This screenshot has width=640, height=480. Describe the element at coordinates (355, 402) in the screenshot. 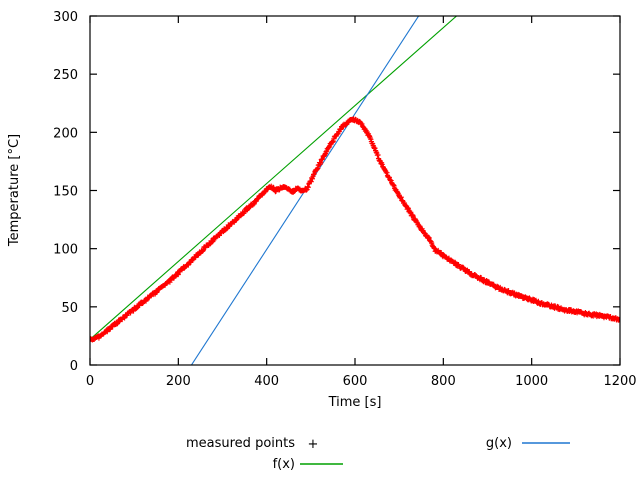

I see `x-axis-title: Time [s]` at that location.